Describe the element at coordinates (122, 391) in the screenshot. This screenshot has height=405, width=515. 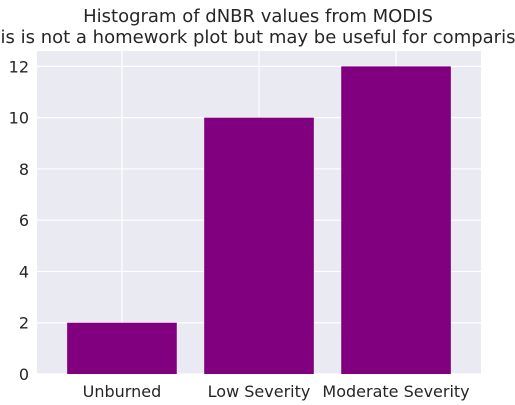
I see `x-tick-label: Unburned` at that location.